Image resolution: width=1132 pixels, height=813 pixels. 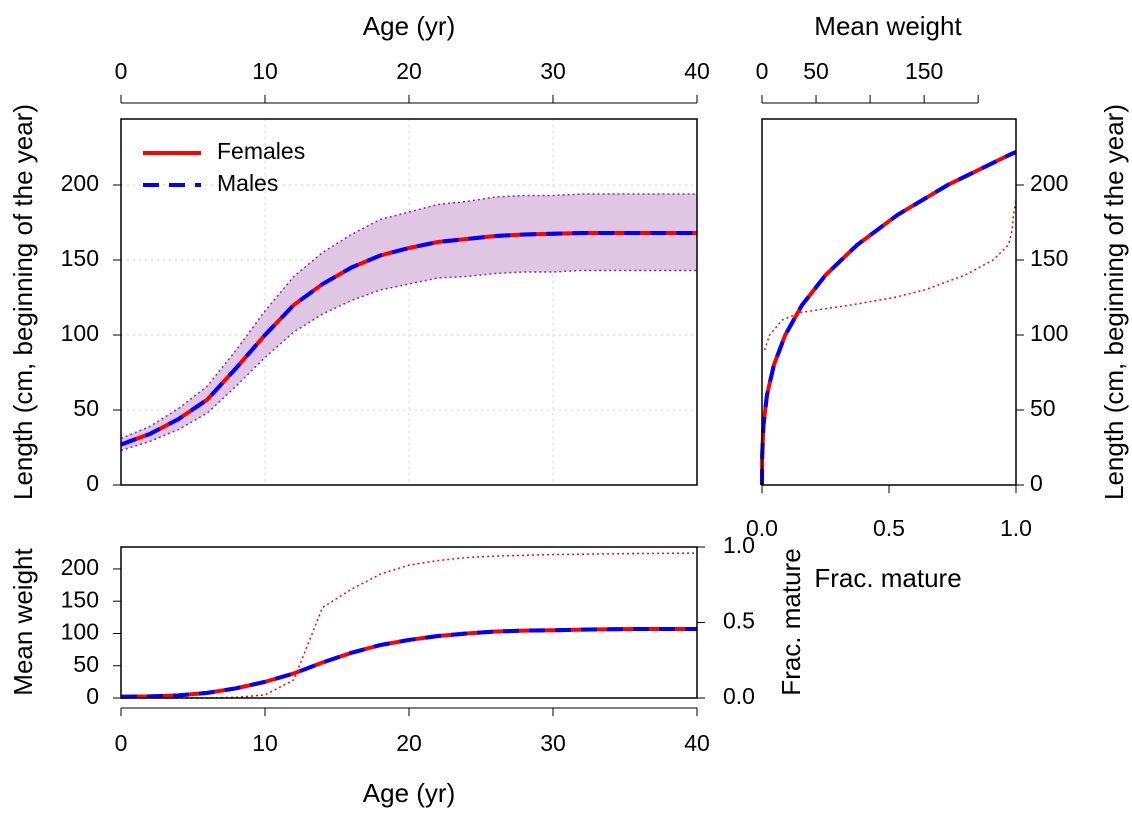 What do you see at coordinates (887, 578) in the screenshot?
I see `x2-axis-title: Frac. mature` at bounding box center [887, 578].